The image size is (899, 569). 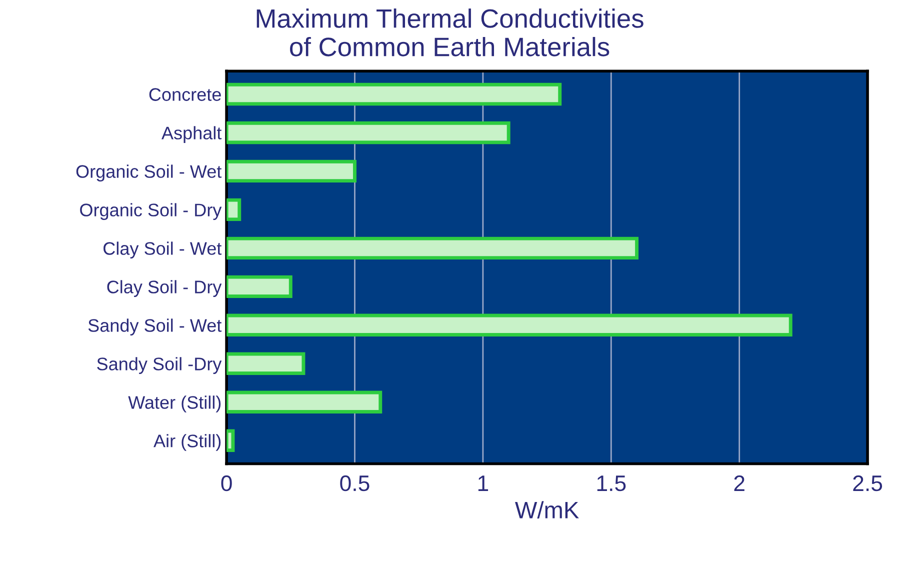 What do you see at coordinates (226, 483) in the screenshot?
I see `x-tick-label: 0` at bounding box center [226, 483].